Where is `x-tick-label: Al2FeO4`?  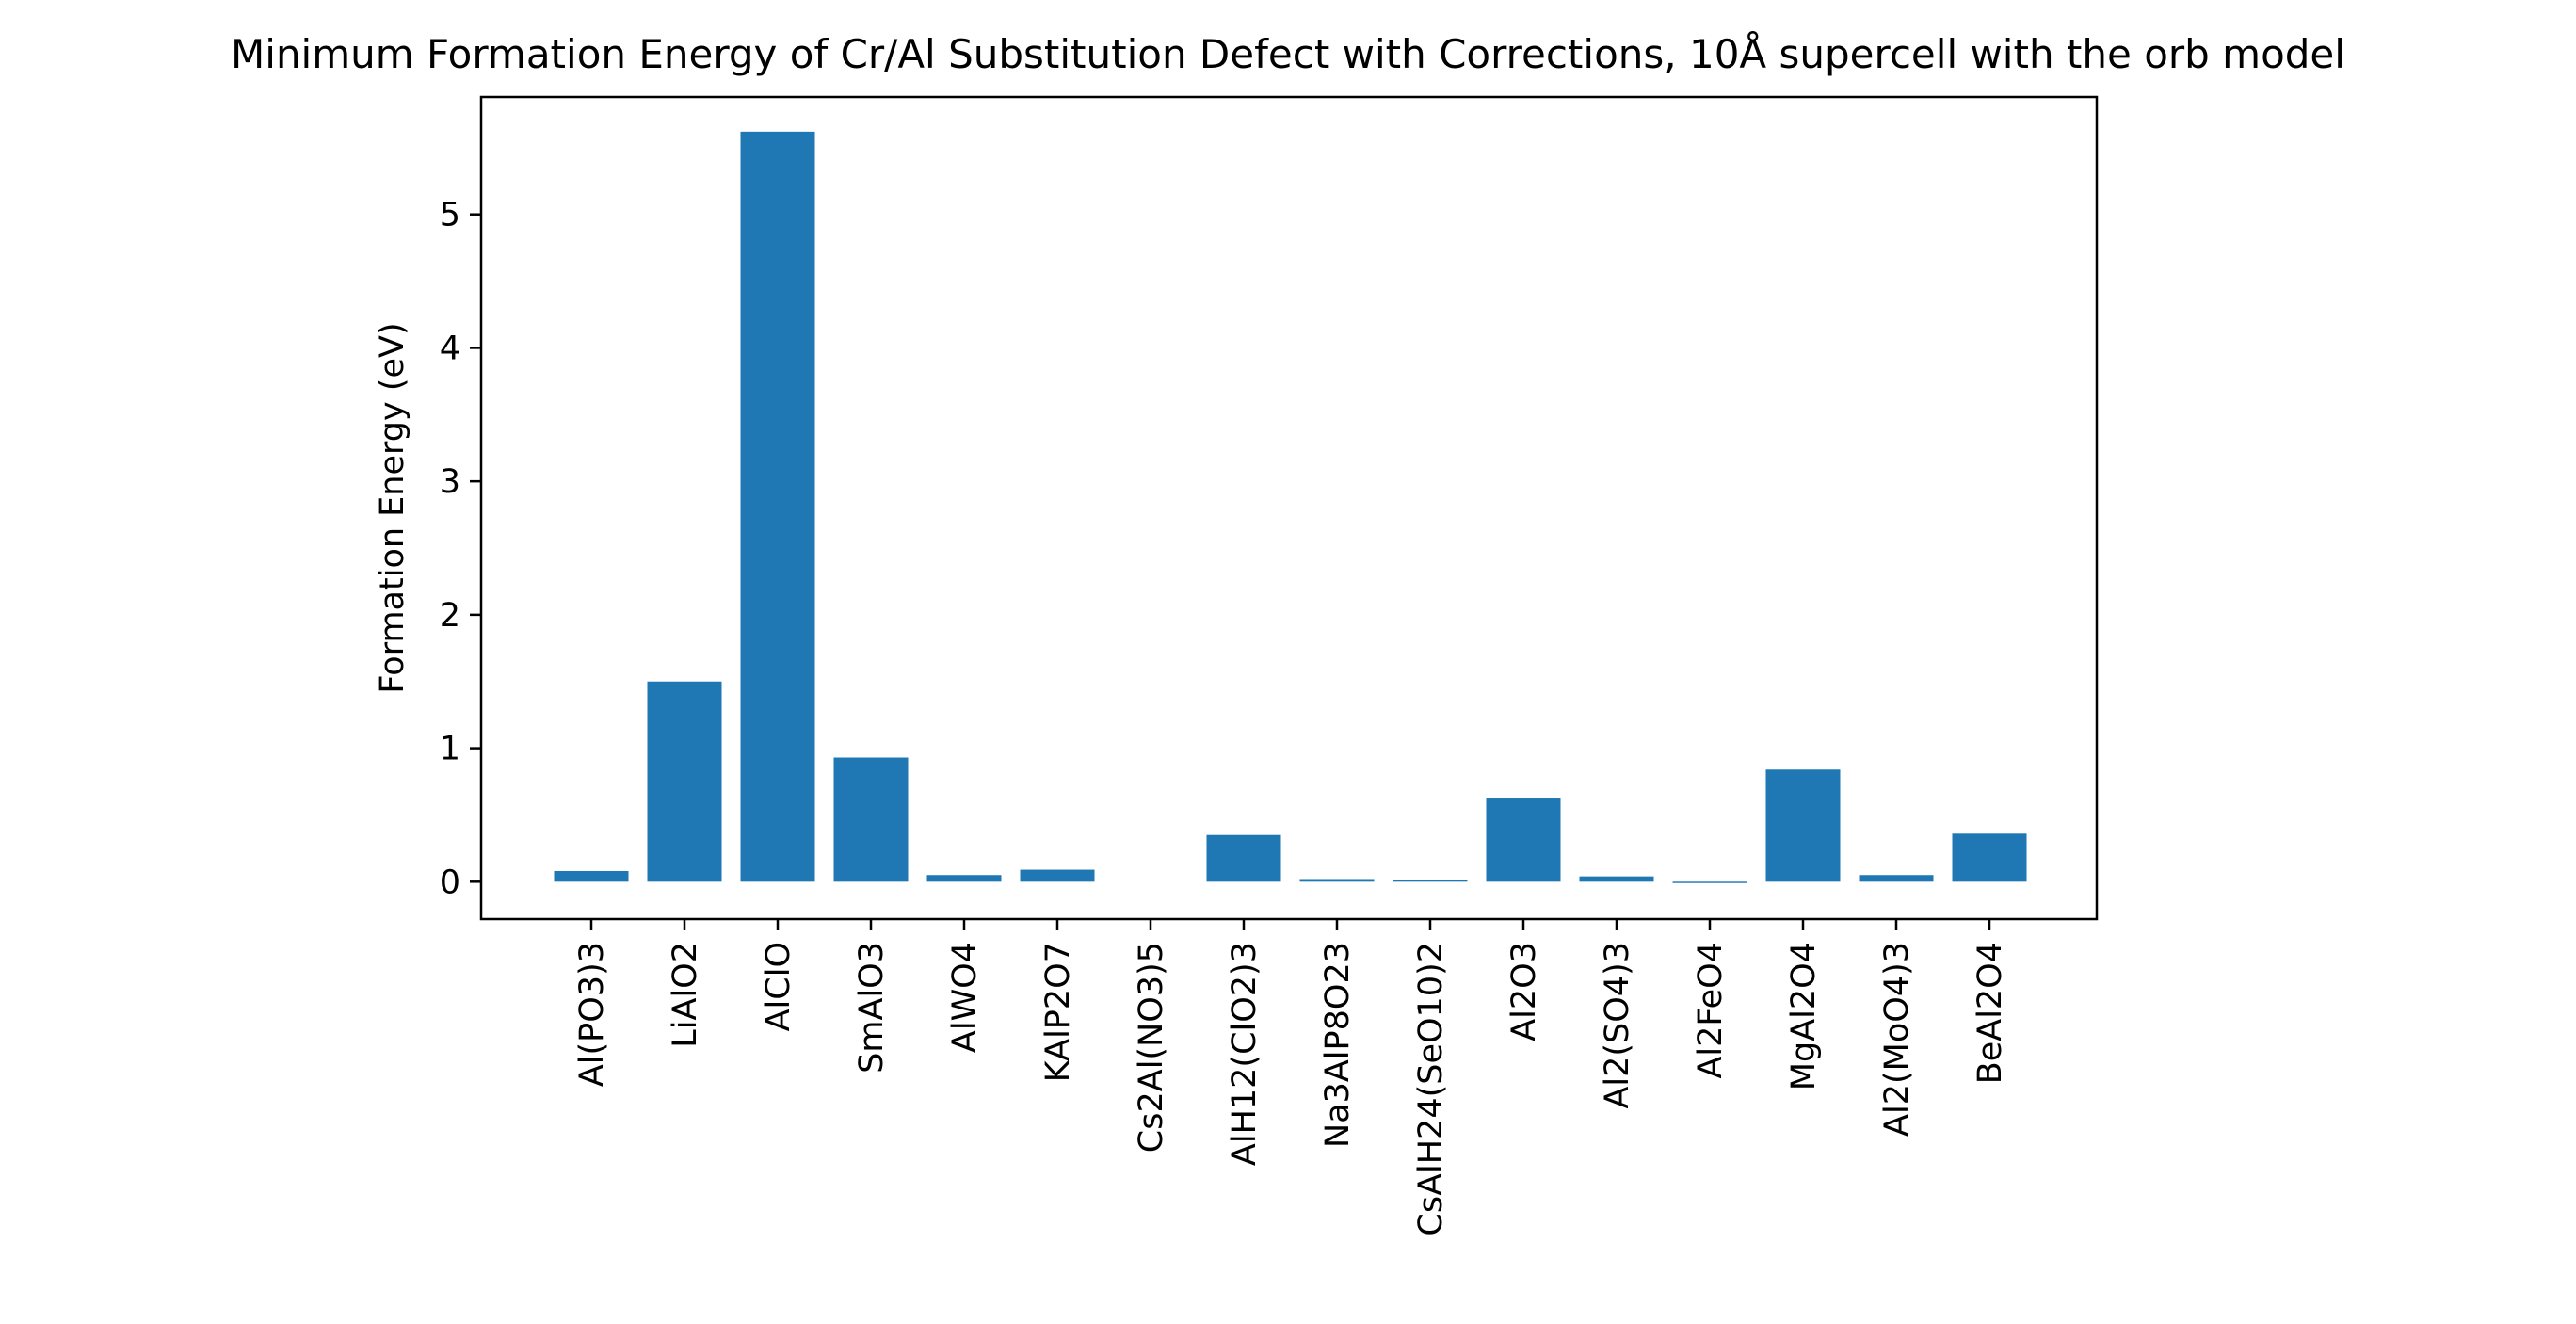
x-tick-label: Al2FeO4 is located at coordinates (1711, 1010).